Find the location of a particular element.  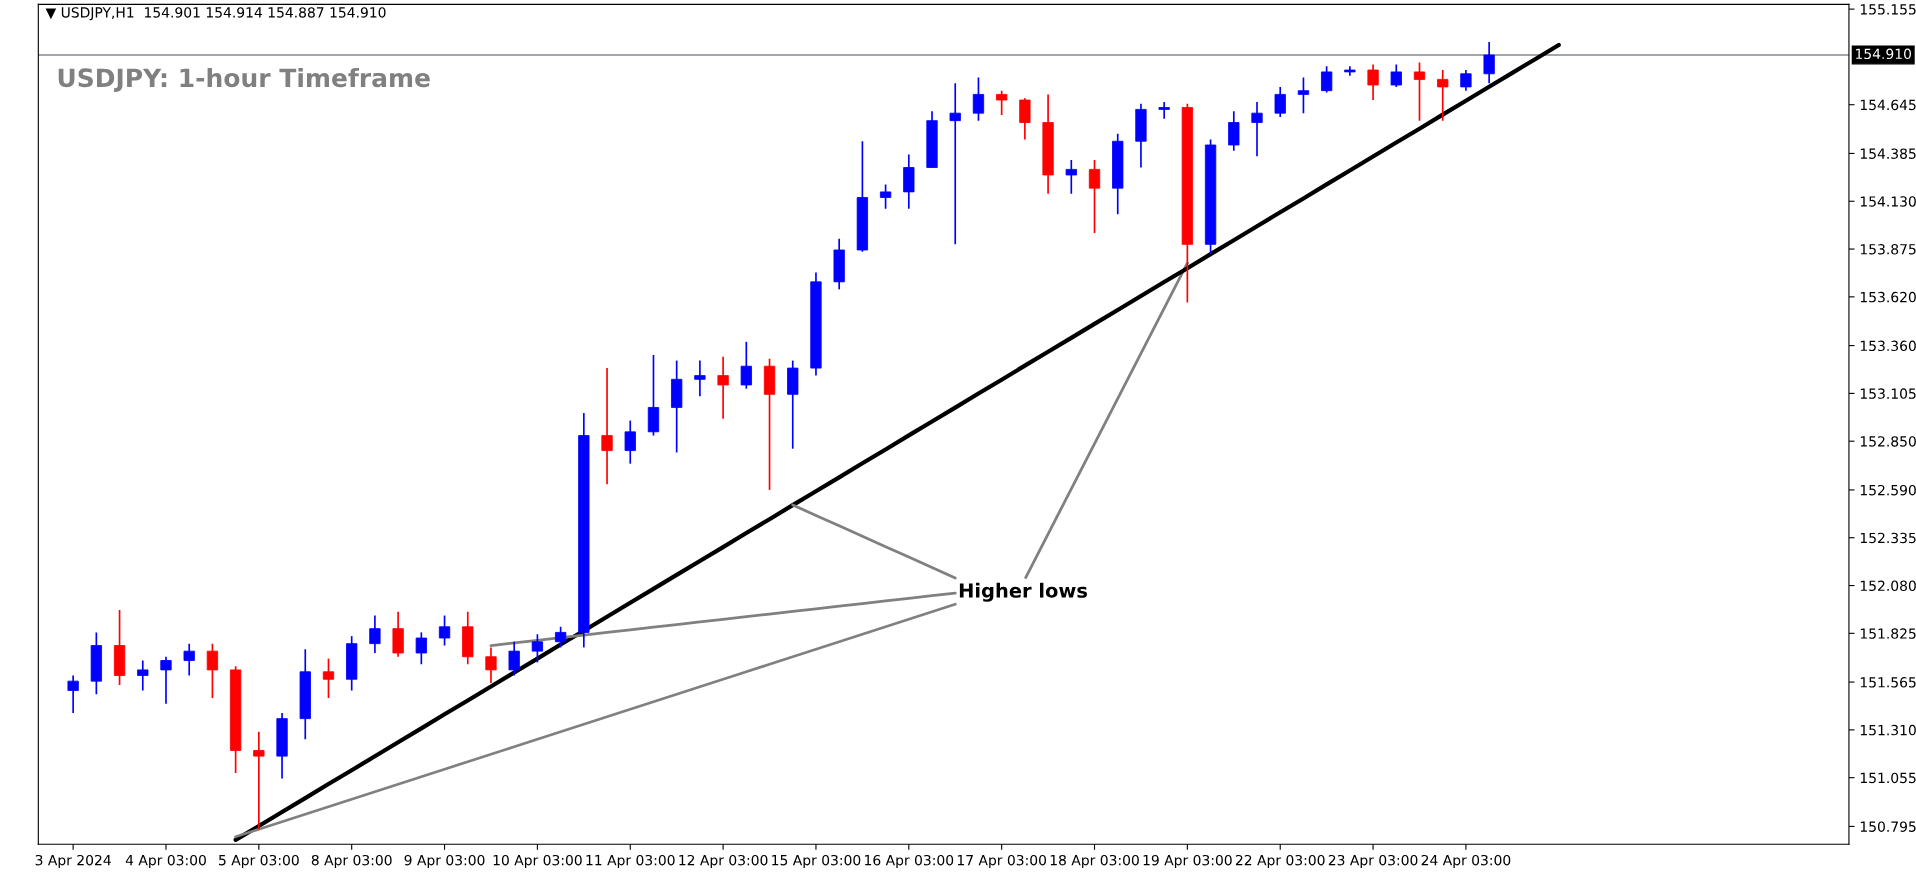

x-tick-label: 22 Apr 03:00 is located at coordinates (1280, 861).